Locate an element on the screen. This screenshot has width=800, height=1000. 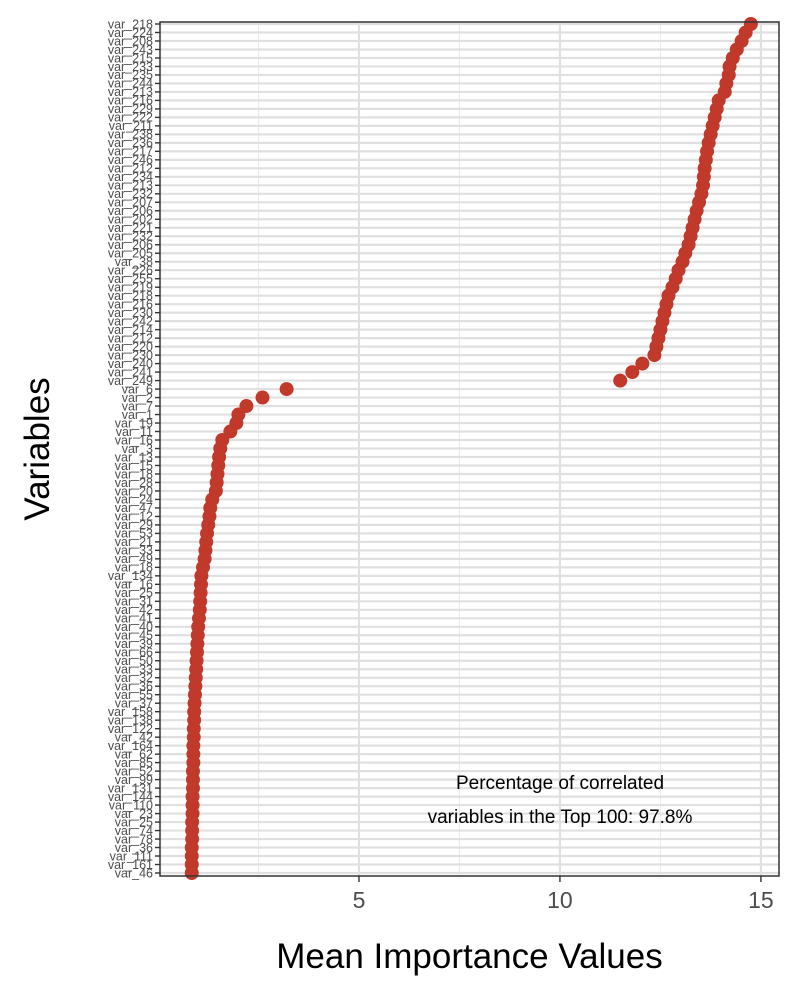
y-tick-label: var_45 is located at coordinates (134, 636).